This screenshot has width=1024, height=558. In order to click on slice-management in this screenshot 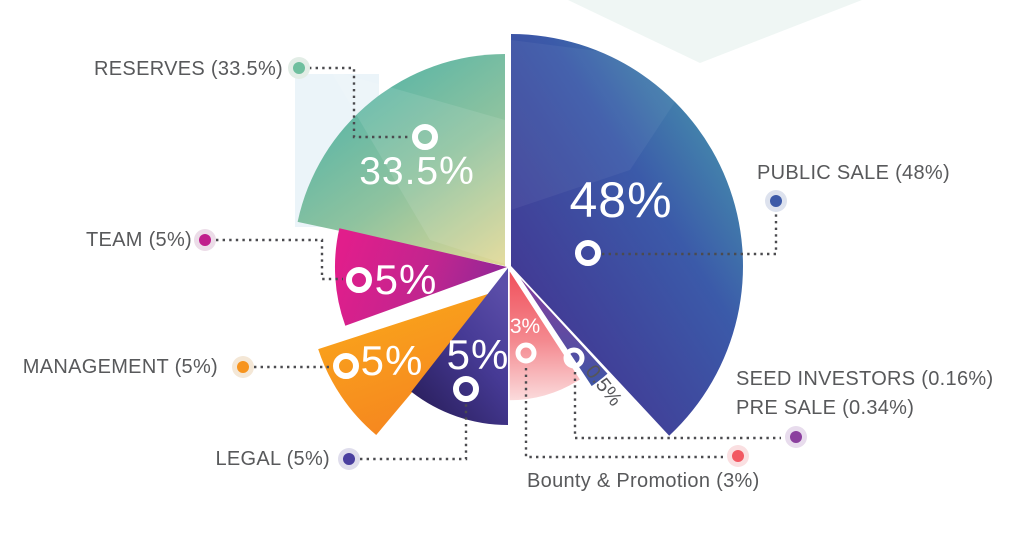, I will do `click(407, 363)`.